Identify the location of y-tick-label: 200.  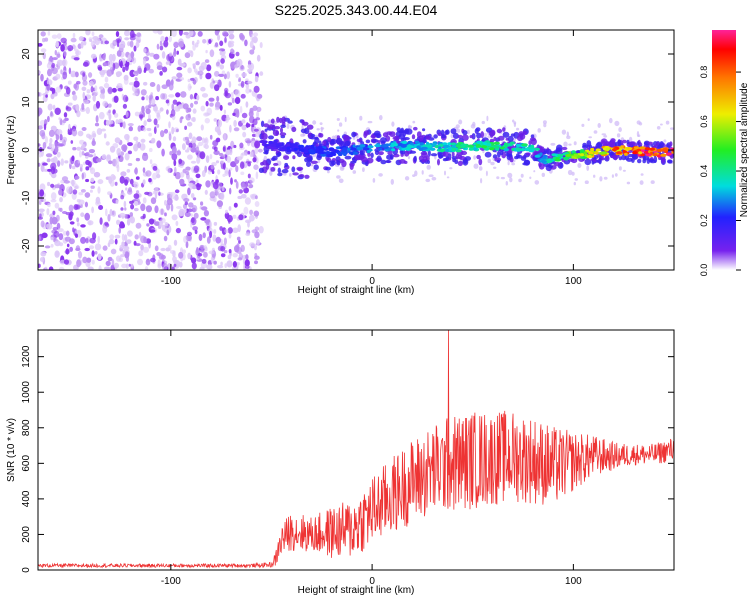
(26, 534).